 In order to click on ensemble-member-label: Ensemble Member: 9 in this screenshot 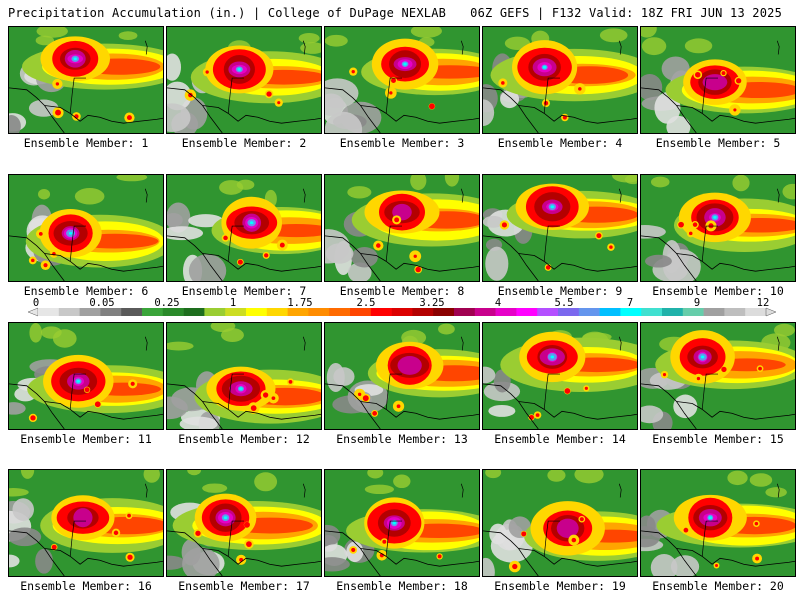, I will do `click(560, 291)`.